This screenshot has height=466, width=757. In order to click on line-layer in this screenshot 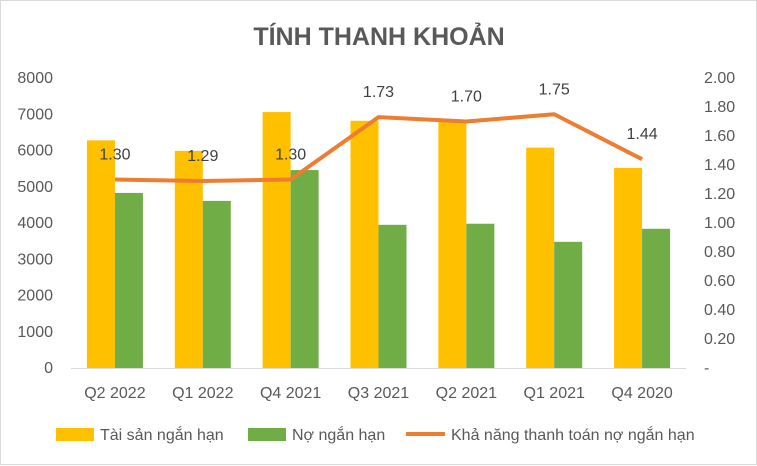, I will do `click(378, 147)`.